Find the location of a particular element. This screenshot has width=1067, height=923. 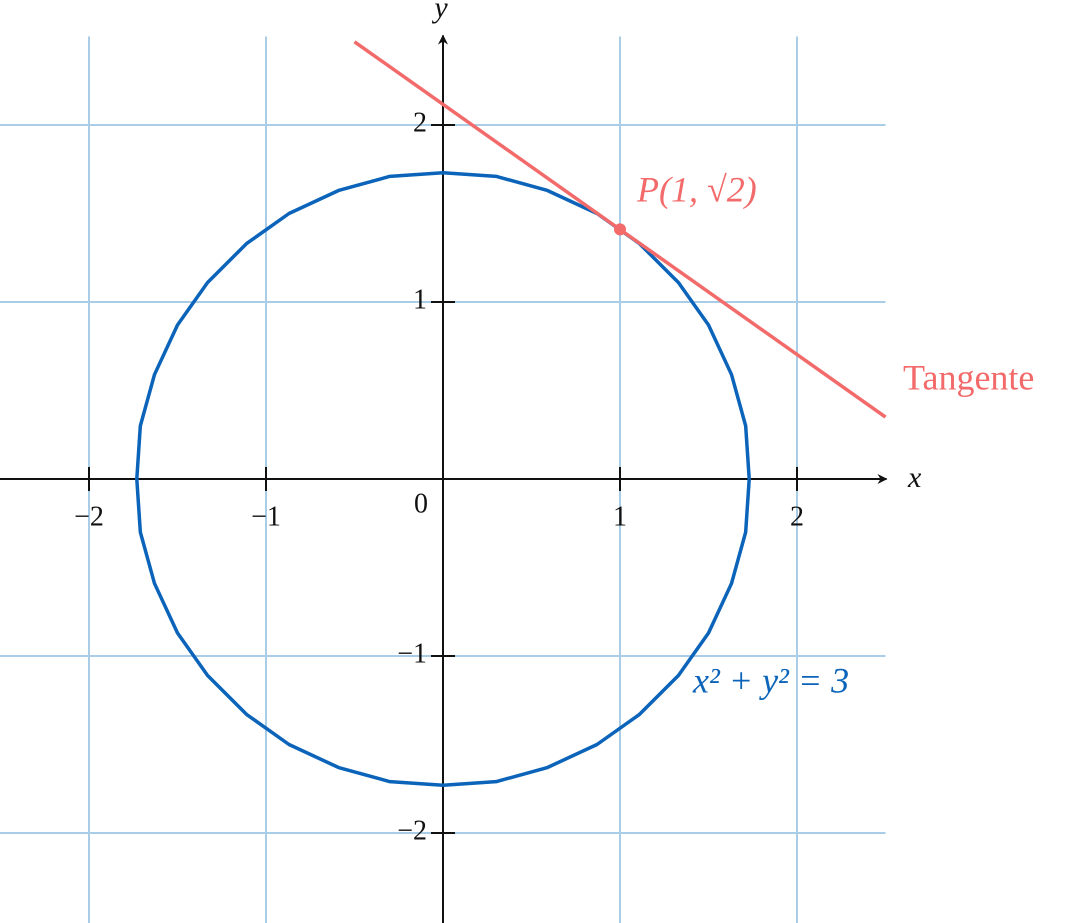

y-tick-label: −1 is located at coordinates (412, 653).